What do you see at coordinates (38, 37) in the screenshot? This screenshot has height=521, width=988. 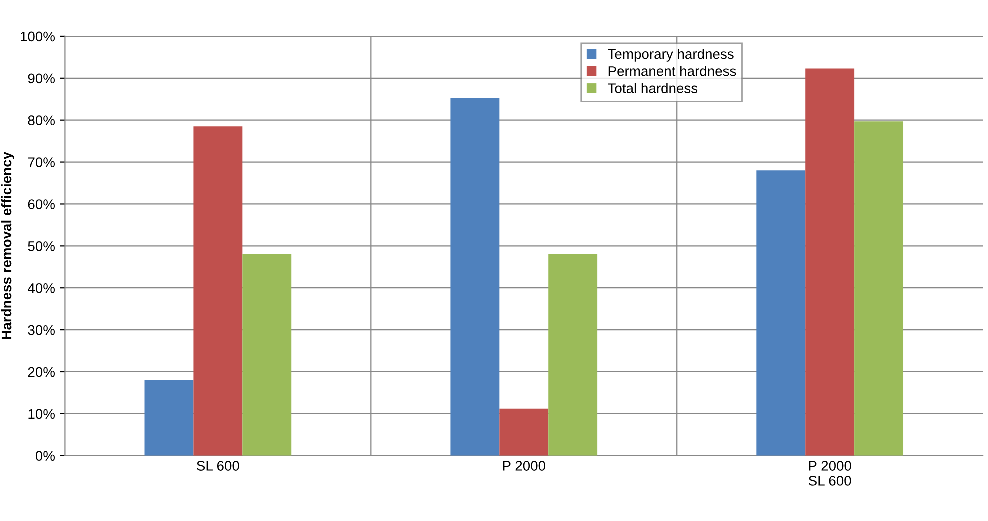 I see `y-tick-label: 100%` at bounding box center [38, 37].